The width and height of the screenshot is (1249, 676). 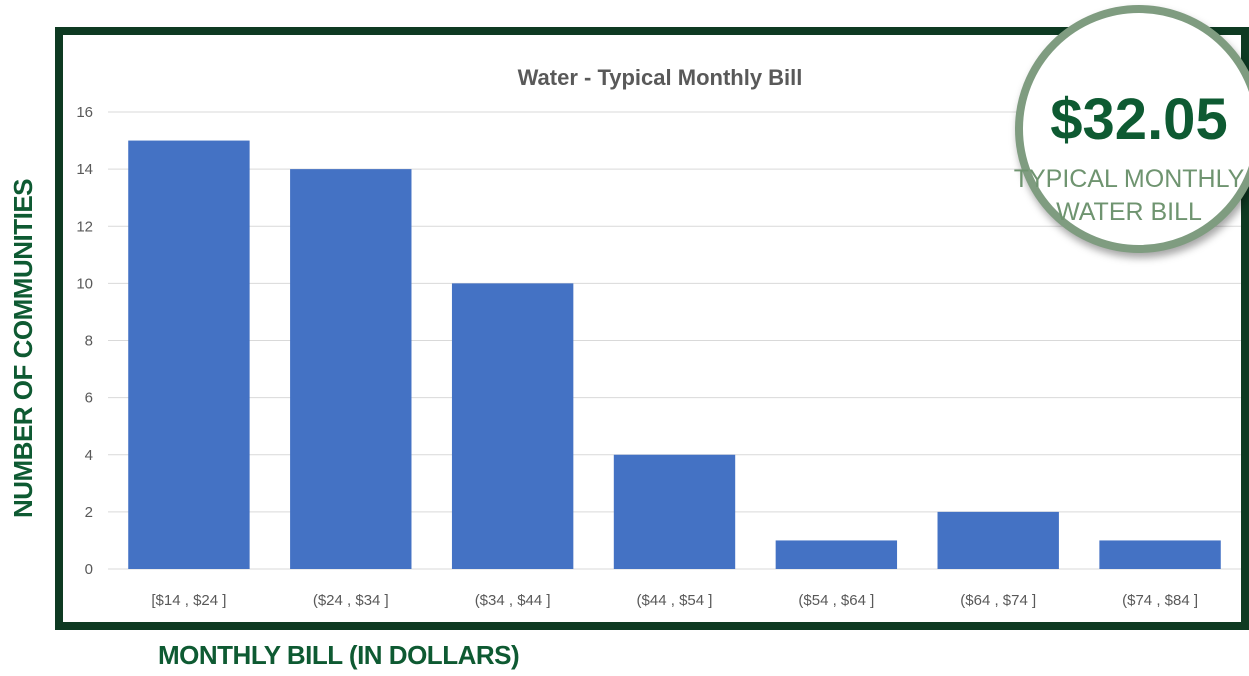 What do you see at coordinates (89, 512) in the screenshot?
I see `y-tick-label: 2` at bounding box center [89, 512].